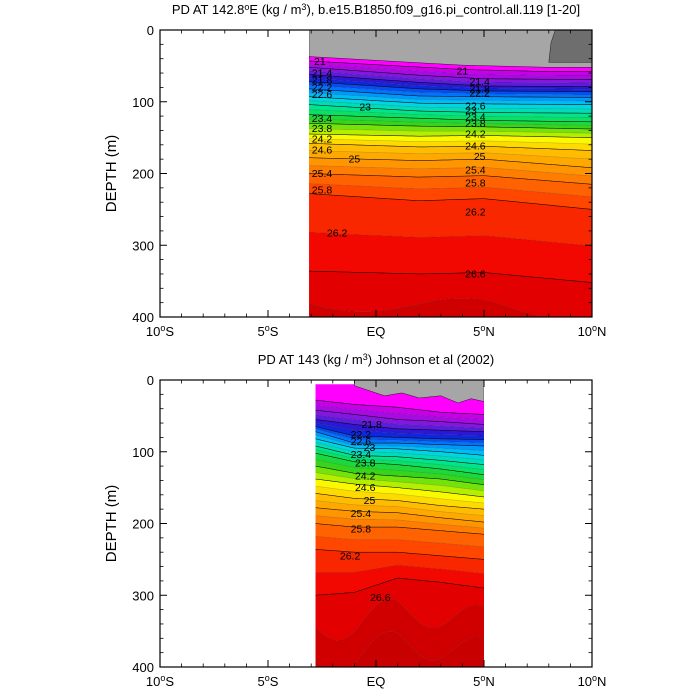 The height and width of the screenshot is (700, 700). I want to click on y-tick-label: 200, so click(143, 524).